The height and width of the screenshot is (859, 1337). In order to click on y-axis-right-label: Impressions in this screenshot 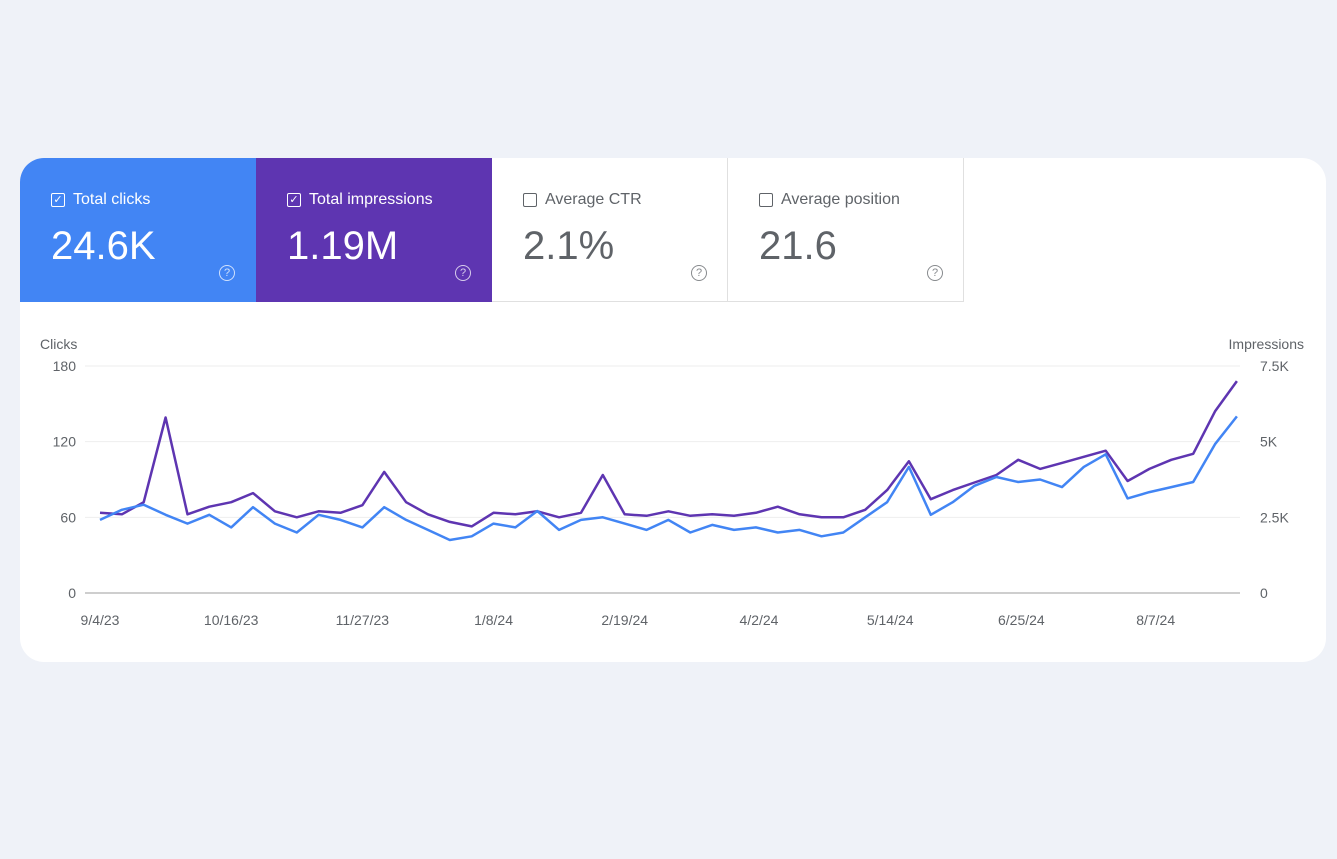, I will do `click(1266, 344)`.